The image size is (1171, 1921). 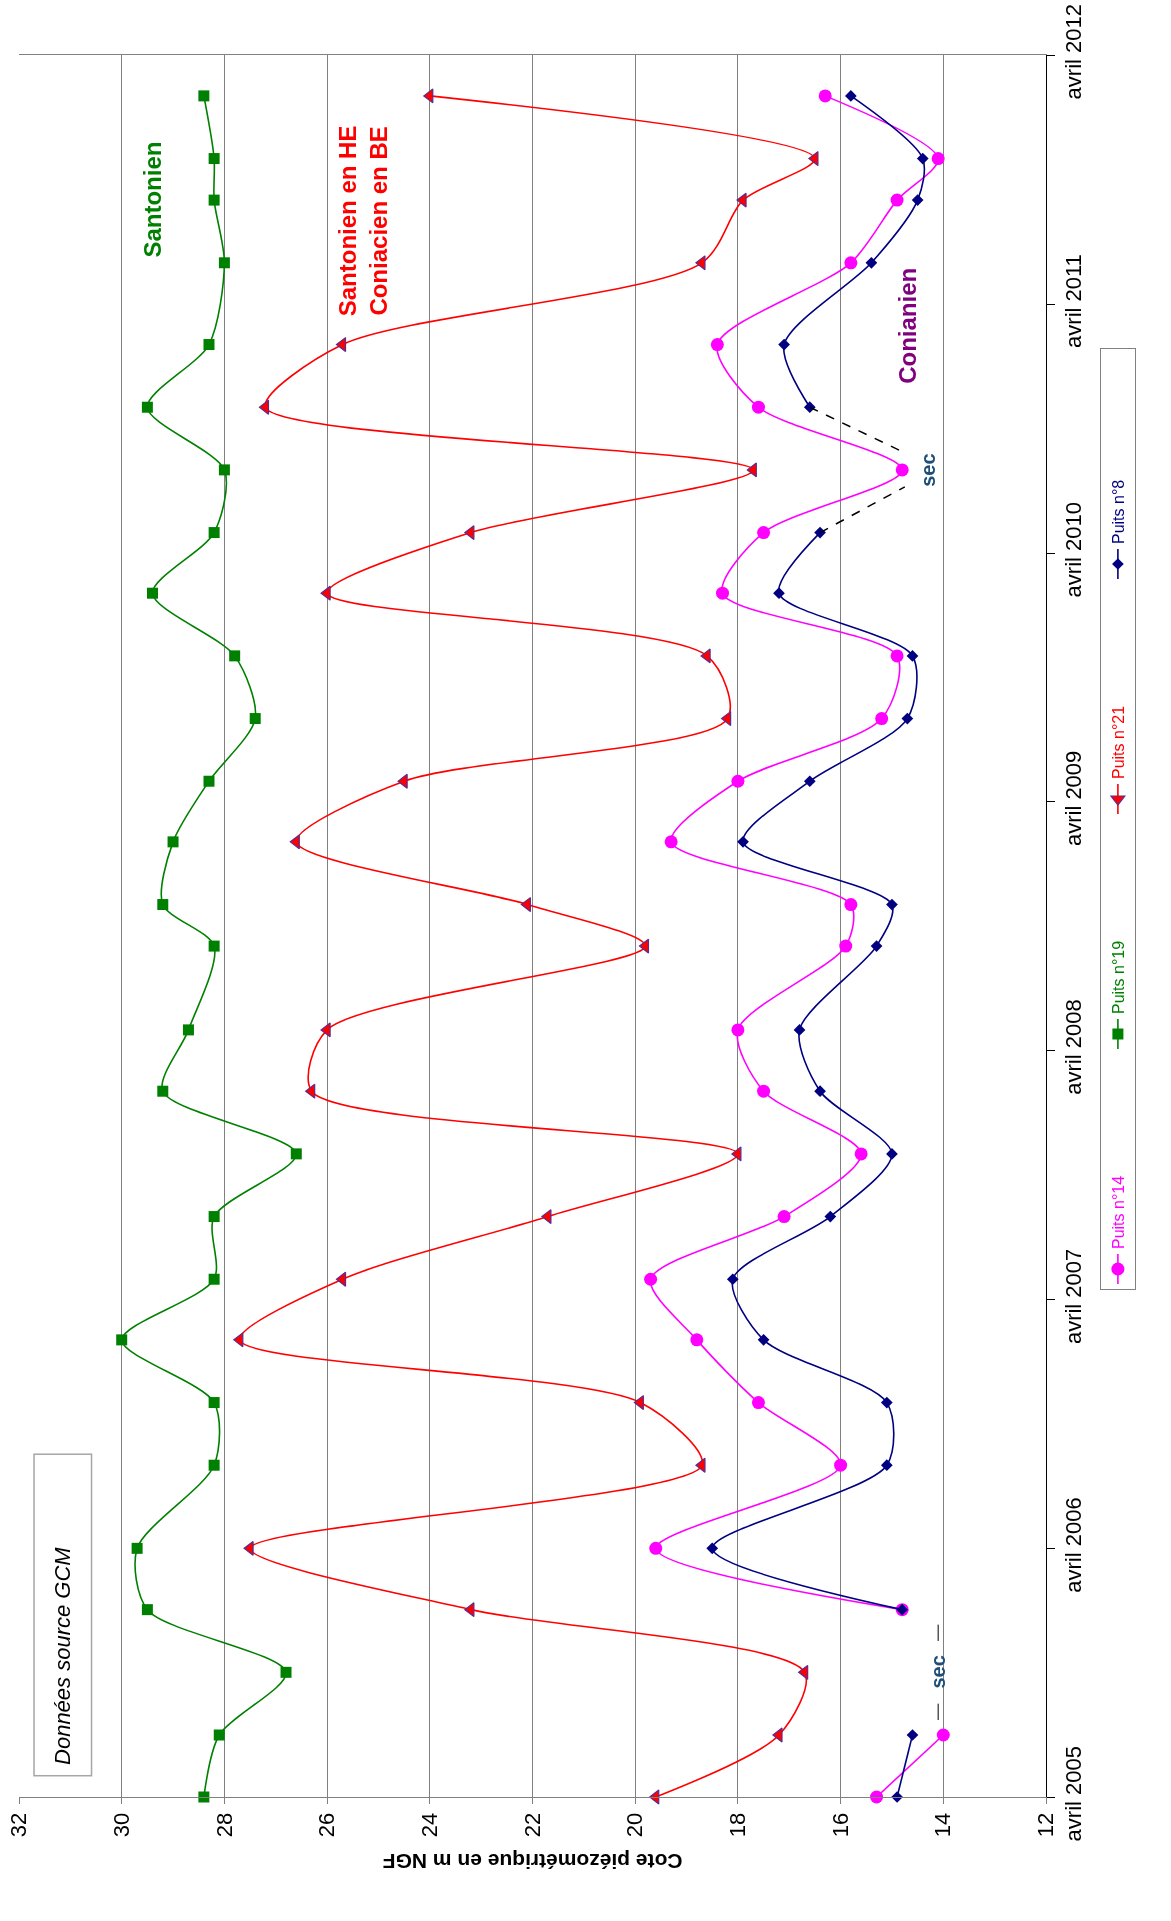 I want to click on text: Puits n°8, so click(x=1119, y=511).